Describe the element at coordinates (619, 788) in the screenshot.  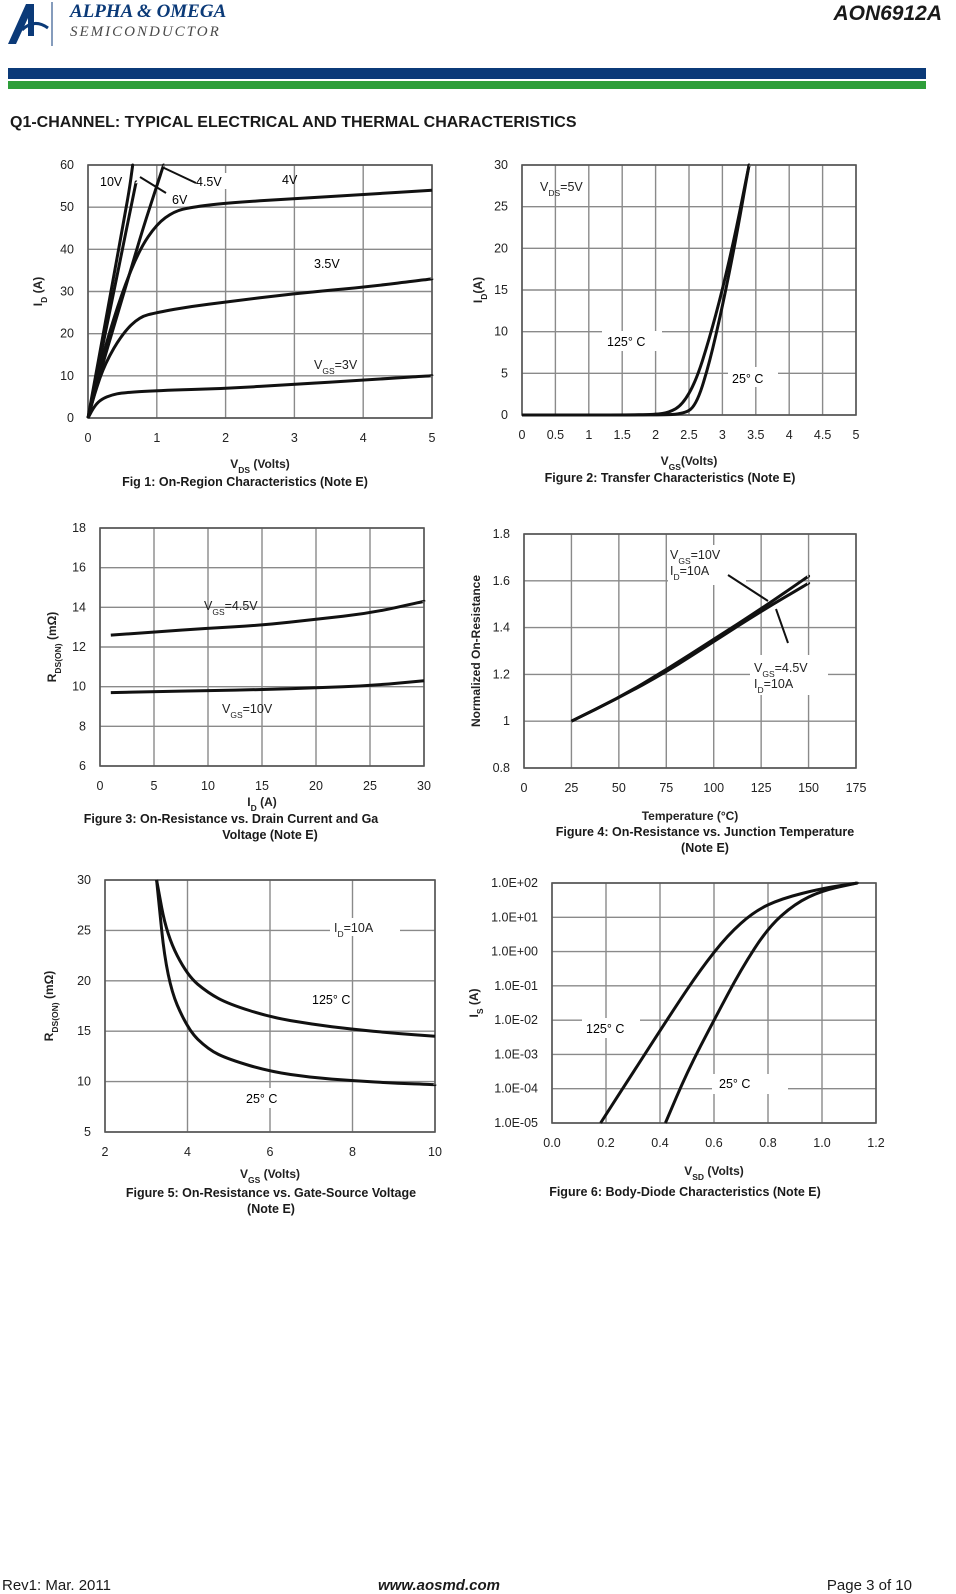
I see `x-tick-label: 50` at that location.